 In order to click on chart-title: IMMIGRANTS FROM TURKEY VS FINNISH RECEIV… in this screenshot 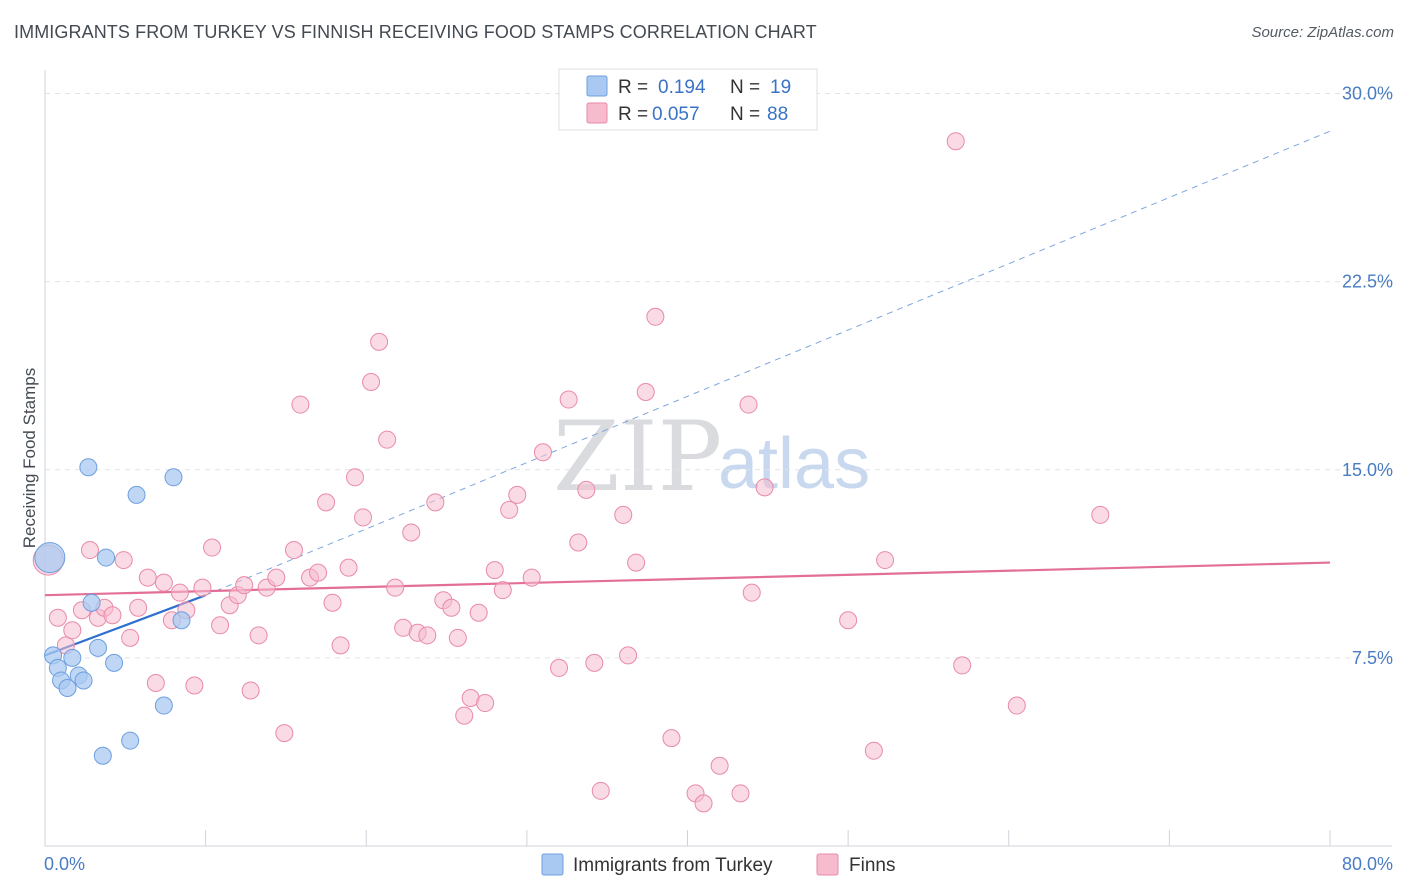, I will do `click(415, 32)`.